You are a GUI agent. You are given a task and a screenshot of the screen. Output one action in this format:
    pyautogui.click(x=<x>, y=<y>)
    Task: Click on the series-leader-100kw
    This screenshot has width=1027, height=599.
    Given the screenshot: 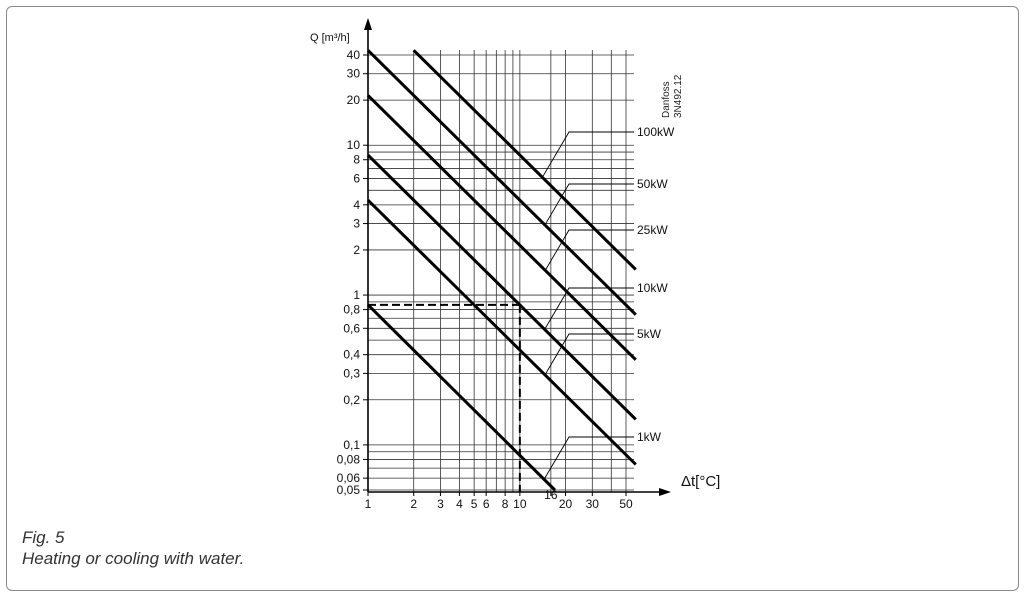 What is the action you would take?
    pyautogui.click(x=587, y=154)
    